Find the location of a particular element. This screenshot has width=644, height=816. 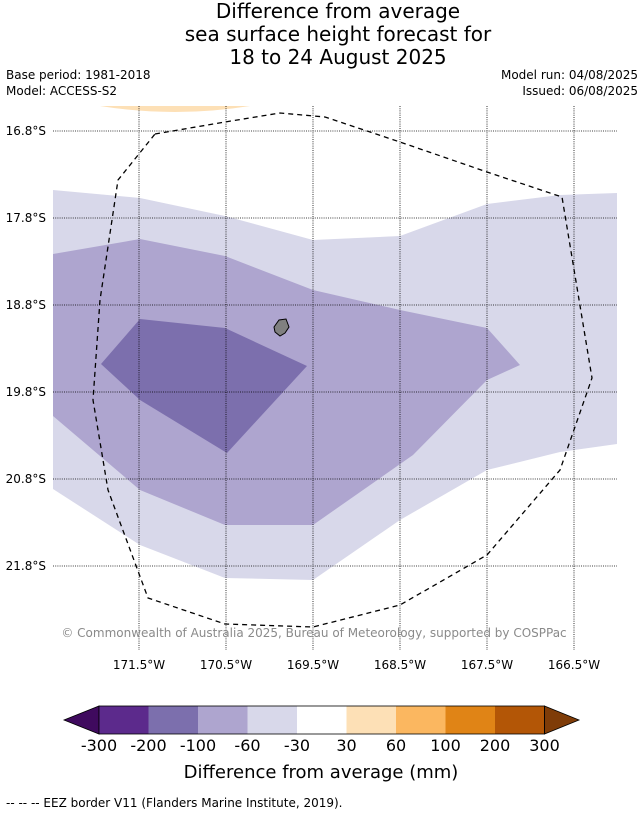

colorbar-tick-9: 200 is located at coordinates (495, 745).